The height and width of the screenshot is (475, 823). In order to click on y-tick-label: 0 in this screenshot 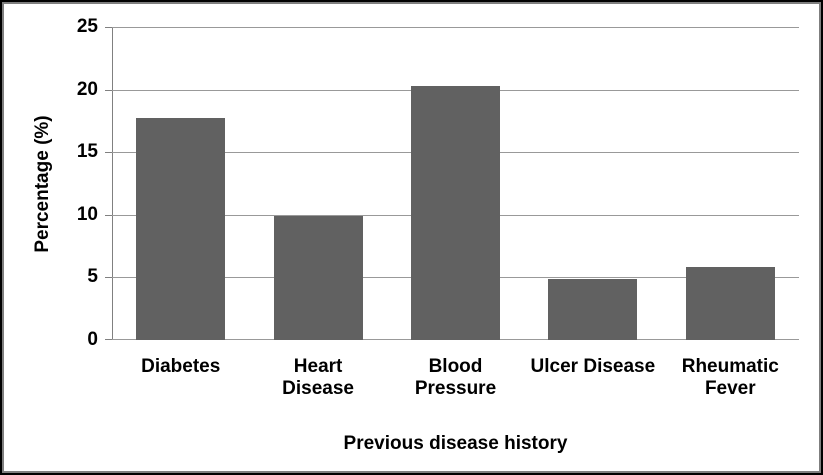, I will do `click(92, 339)`.